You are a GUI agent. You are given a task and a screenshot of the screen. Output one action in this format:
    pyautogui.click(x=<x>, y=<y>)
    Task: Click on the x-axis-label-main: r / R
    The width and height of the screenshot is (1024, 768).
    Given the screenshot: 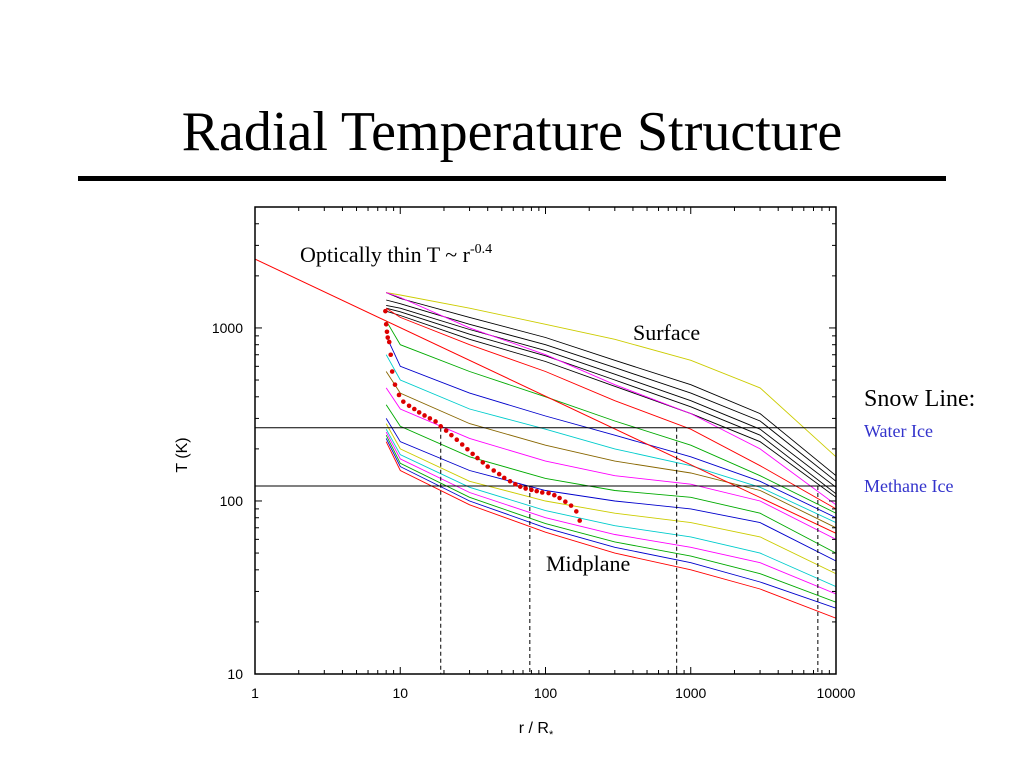 What is the action you would take?
    pyautogui.click(x=534, y=728)
    